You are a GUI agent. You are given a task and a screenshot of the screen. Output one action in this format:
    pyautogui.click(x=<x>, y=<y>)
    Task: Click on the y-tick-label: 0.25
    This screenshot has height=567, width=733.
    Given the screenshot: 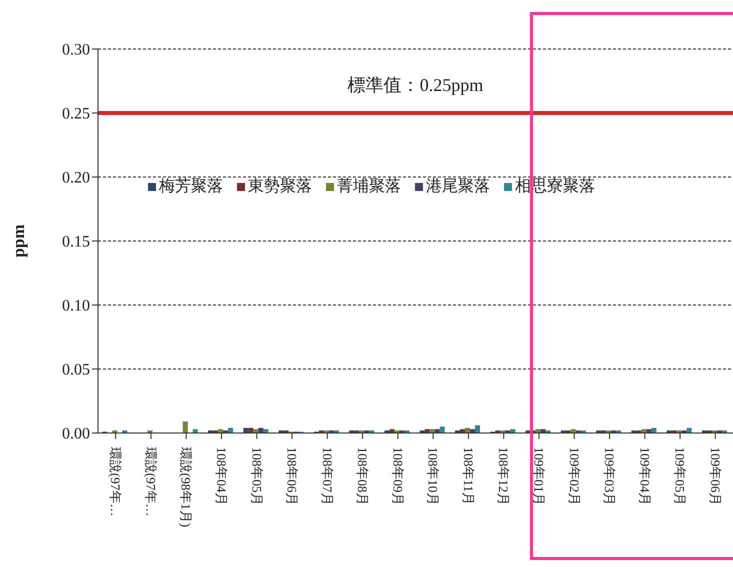 What is the action you would take?
    pyautogui.click(x=76, y=114)
    